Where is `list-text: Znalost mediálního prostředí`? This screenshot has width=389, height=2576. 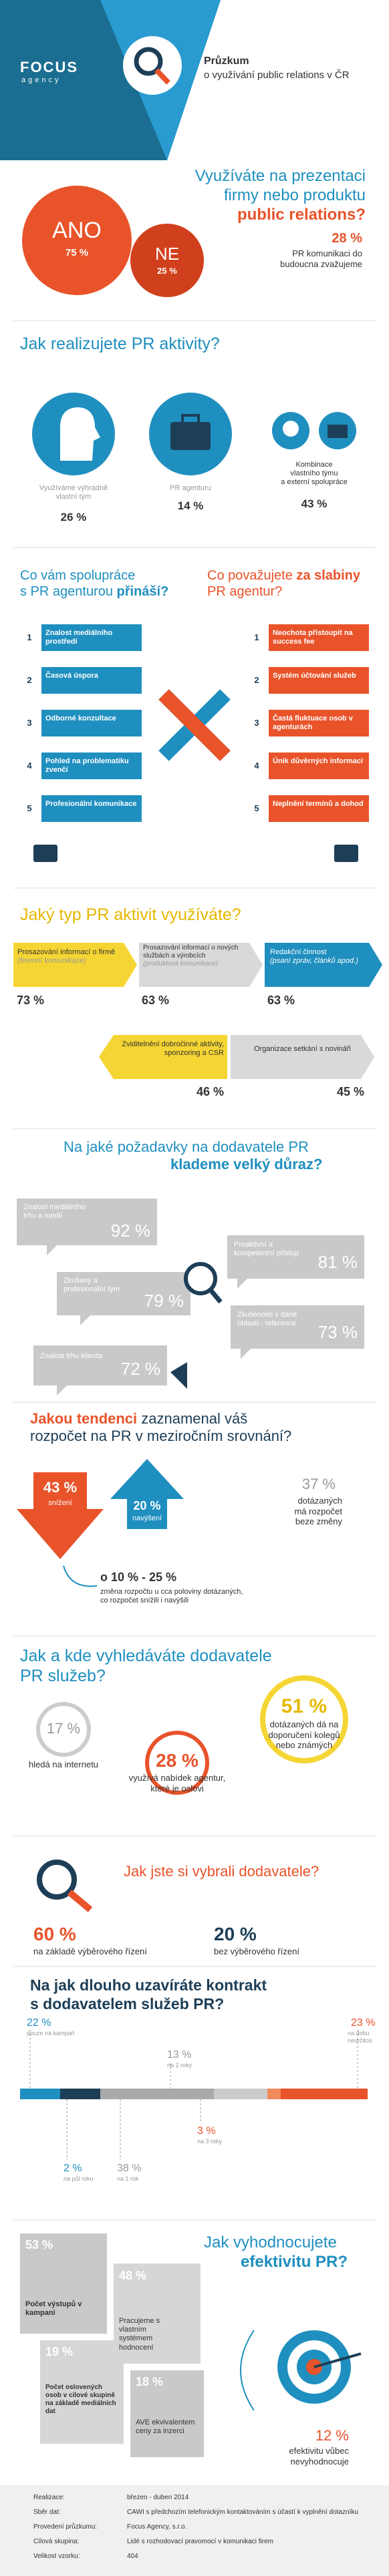 list-text: Znalost mediálního prostředí is located at coordinates (79, 637).